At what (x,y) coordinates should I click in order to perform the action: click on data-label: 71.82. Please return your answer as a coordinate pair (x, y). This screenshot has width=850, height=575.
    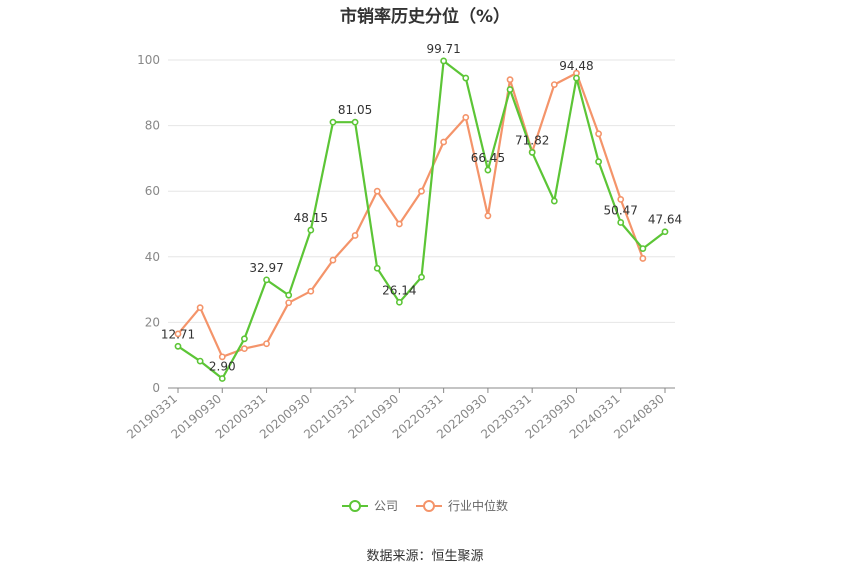
    Looking at the image, I should click on (532, 140).